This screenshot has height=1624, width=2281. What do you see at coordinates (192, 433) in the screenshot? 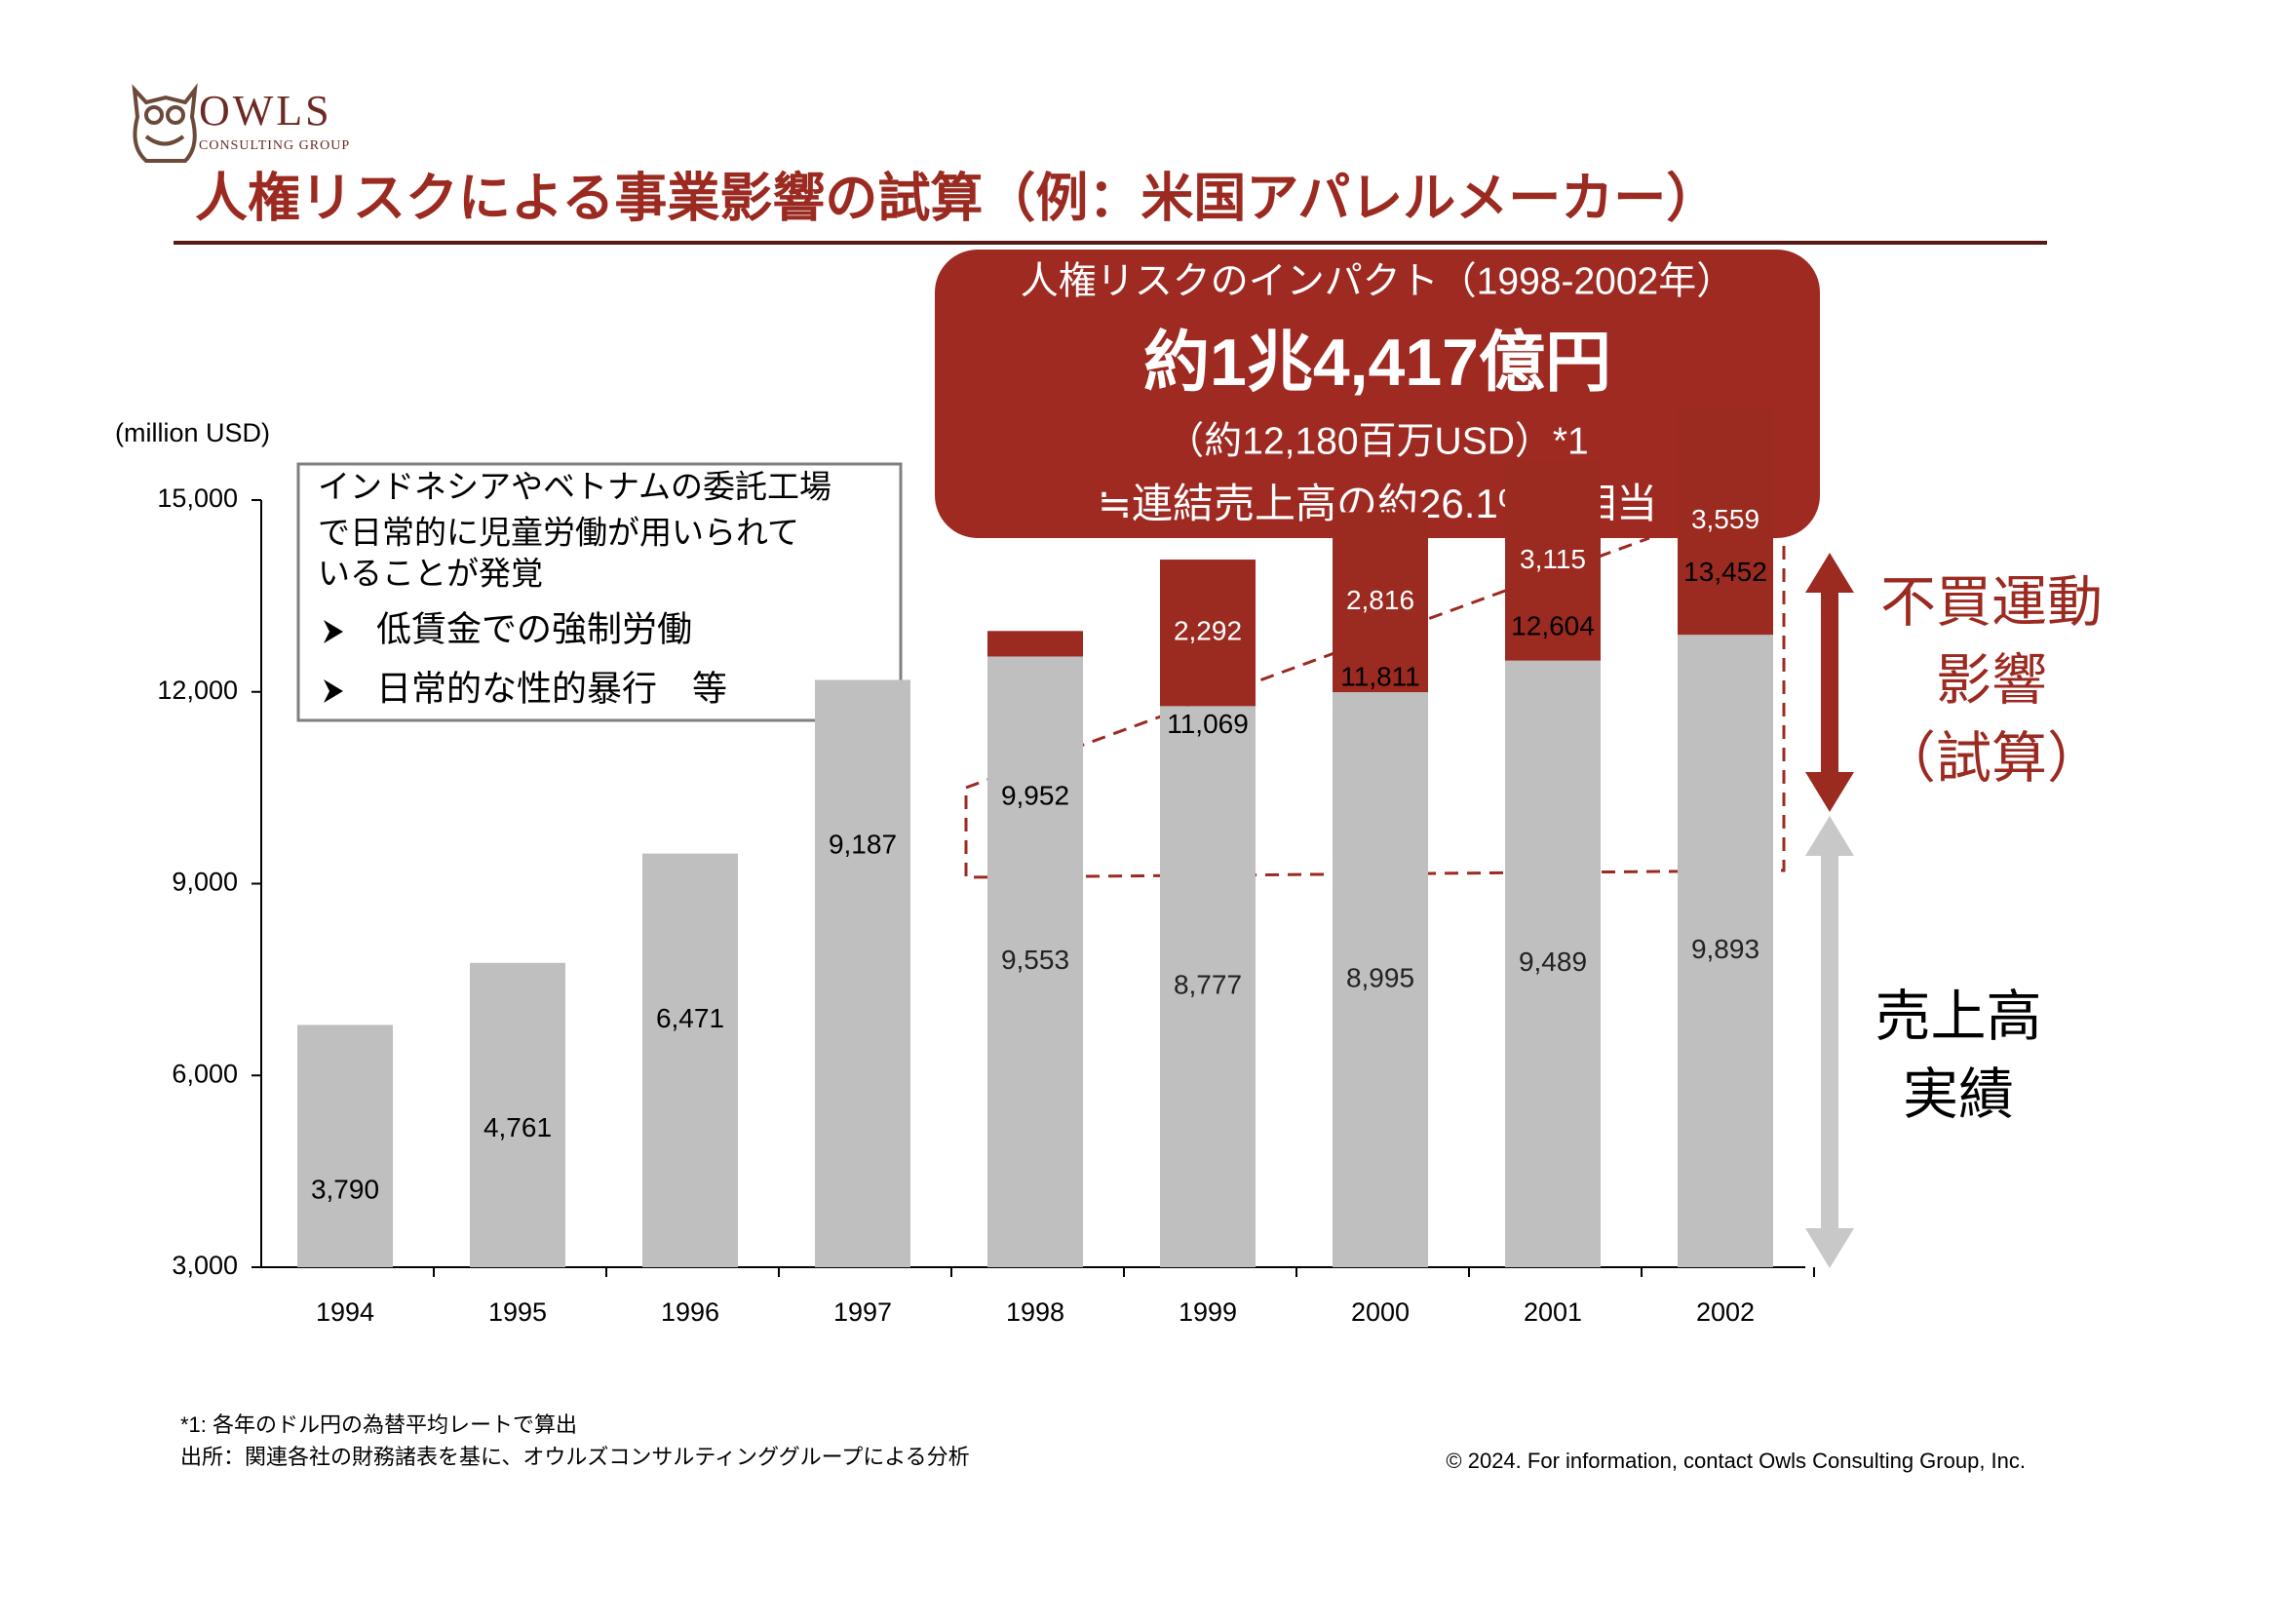
I see `y-axis-label: (million USD)` at bounding box center [192, 433].